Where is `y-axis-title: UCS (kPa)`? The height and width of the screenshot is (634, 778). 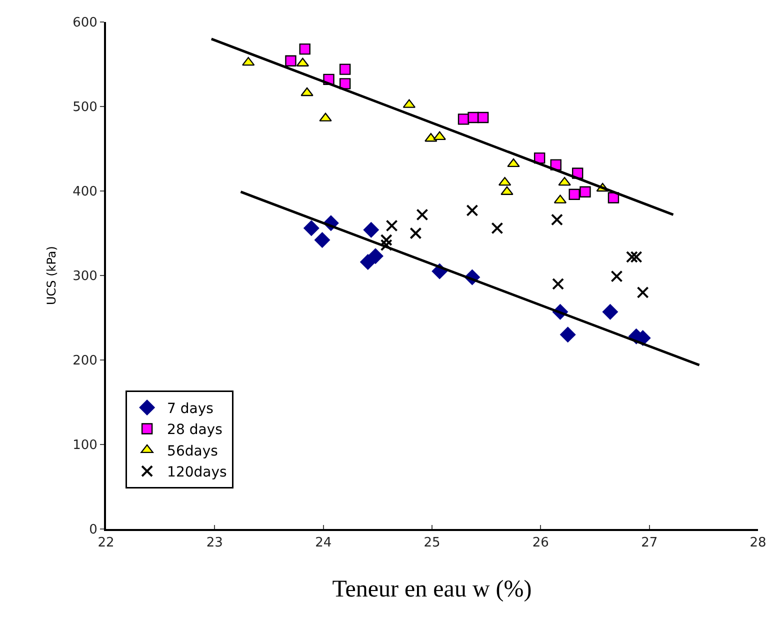 y-axis-title: UCS (kPa) is located at coordinates (51, 275).